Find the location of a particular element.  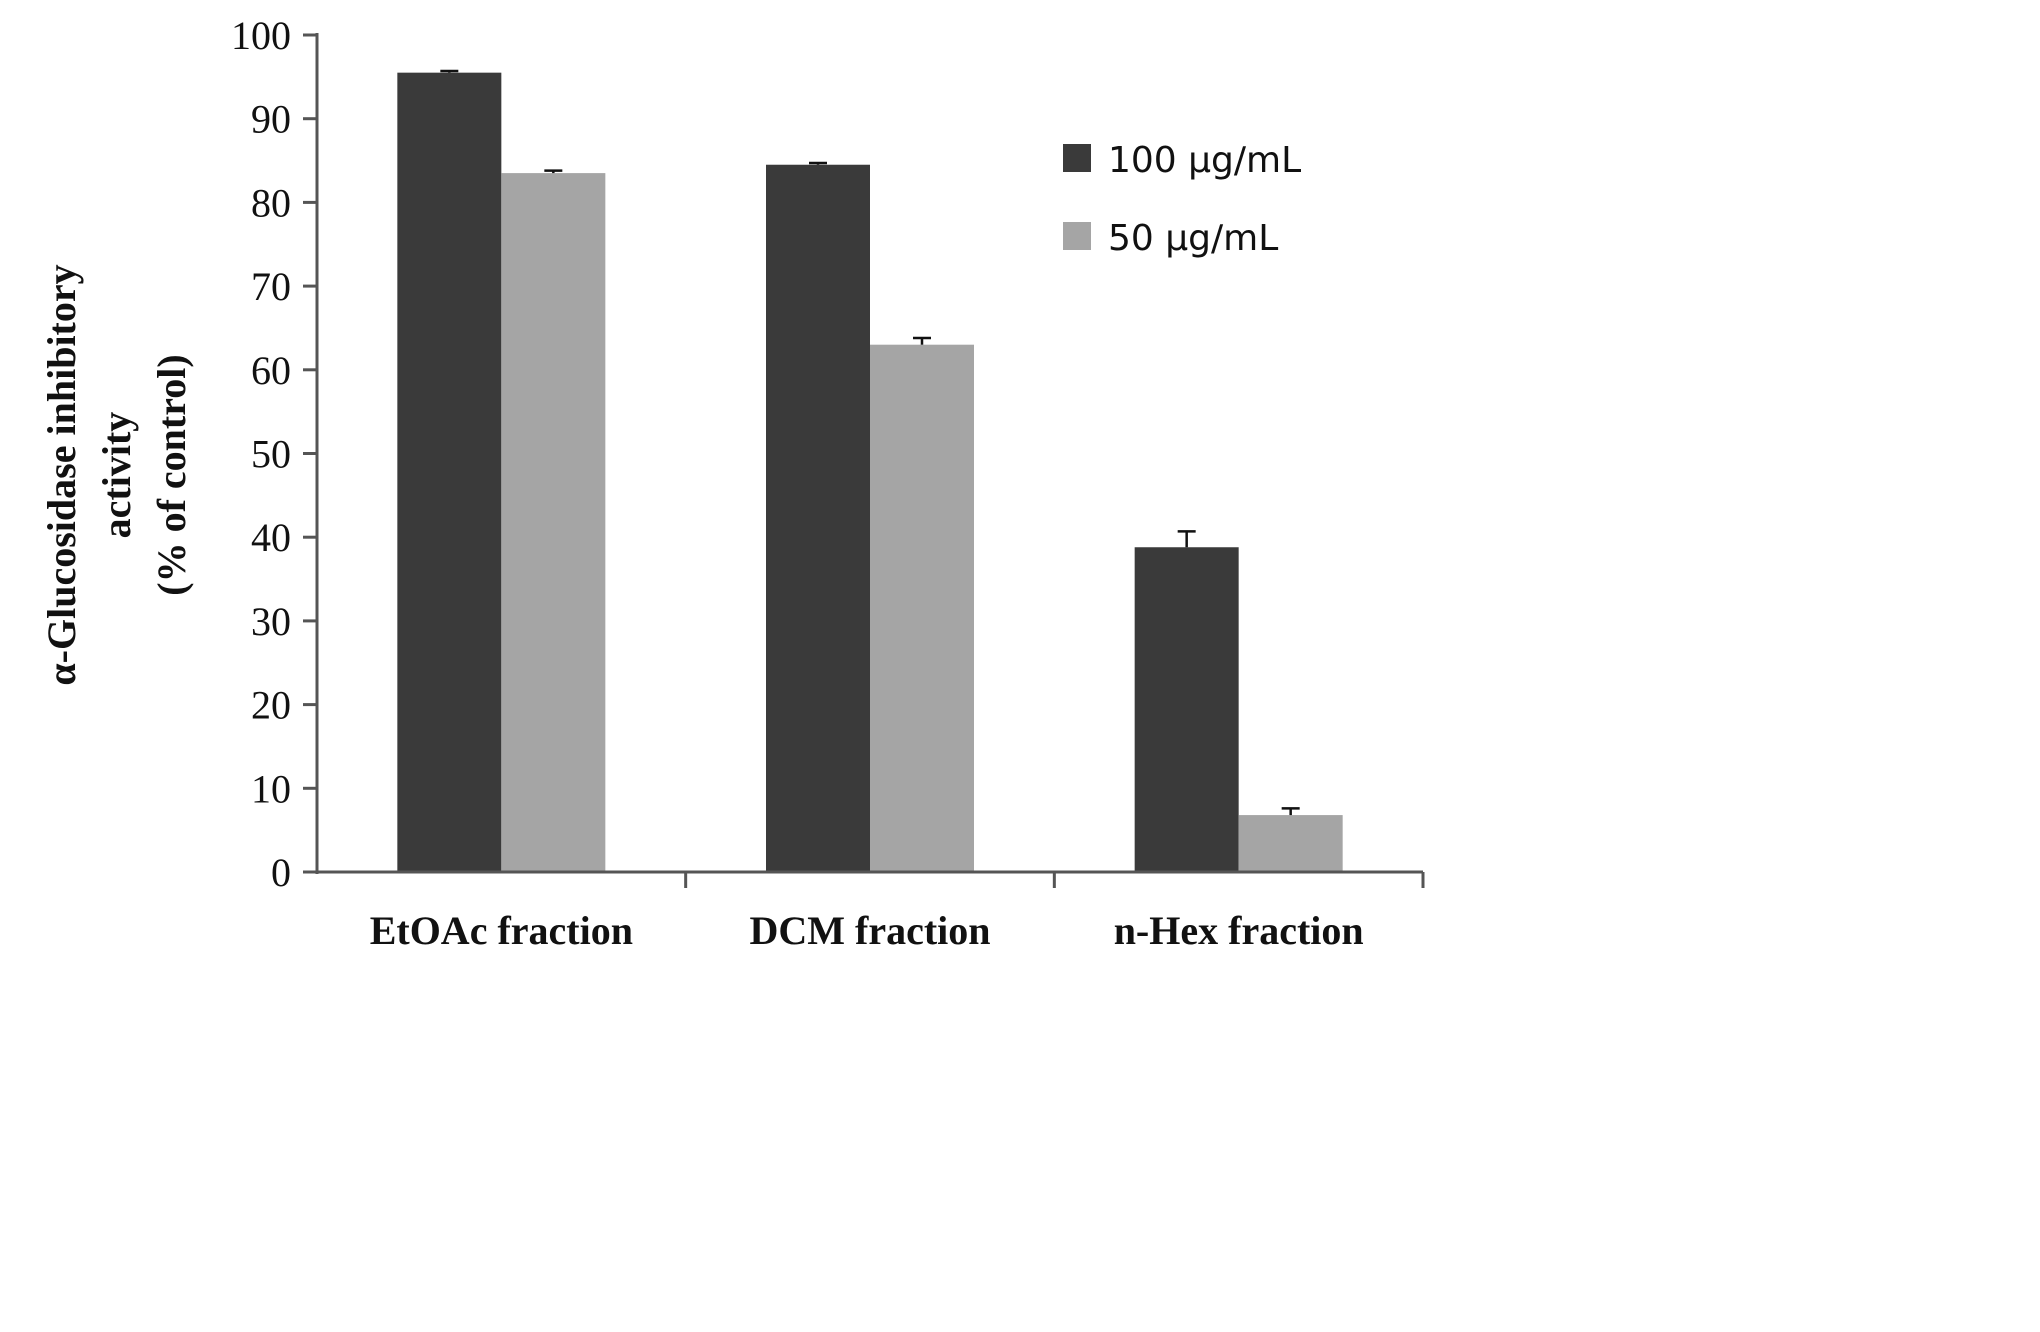

legend: 100 µg/mL 50 µg/mL is located at coordinates (1182, 199).